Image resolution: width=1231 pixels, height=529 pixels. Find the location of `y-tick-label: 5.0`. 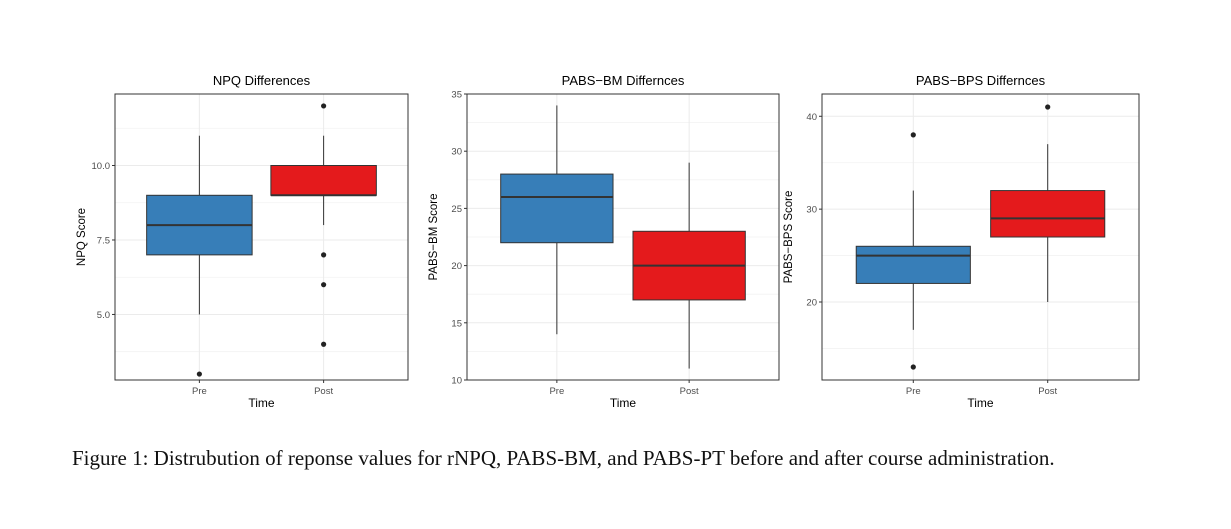

y-tick-label: 5.0 is located at coordinates (103, 315).